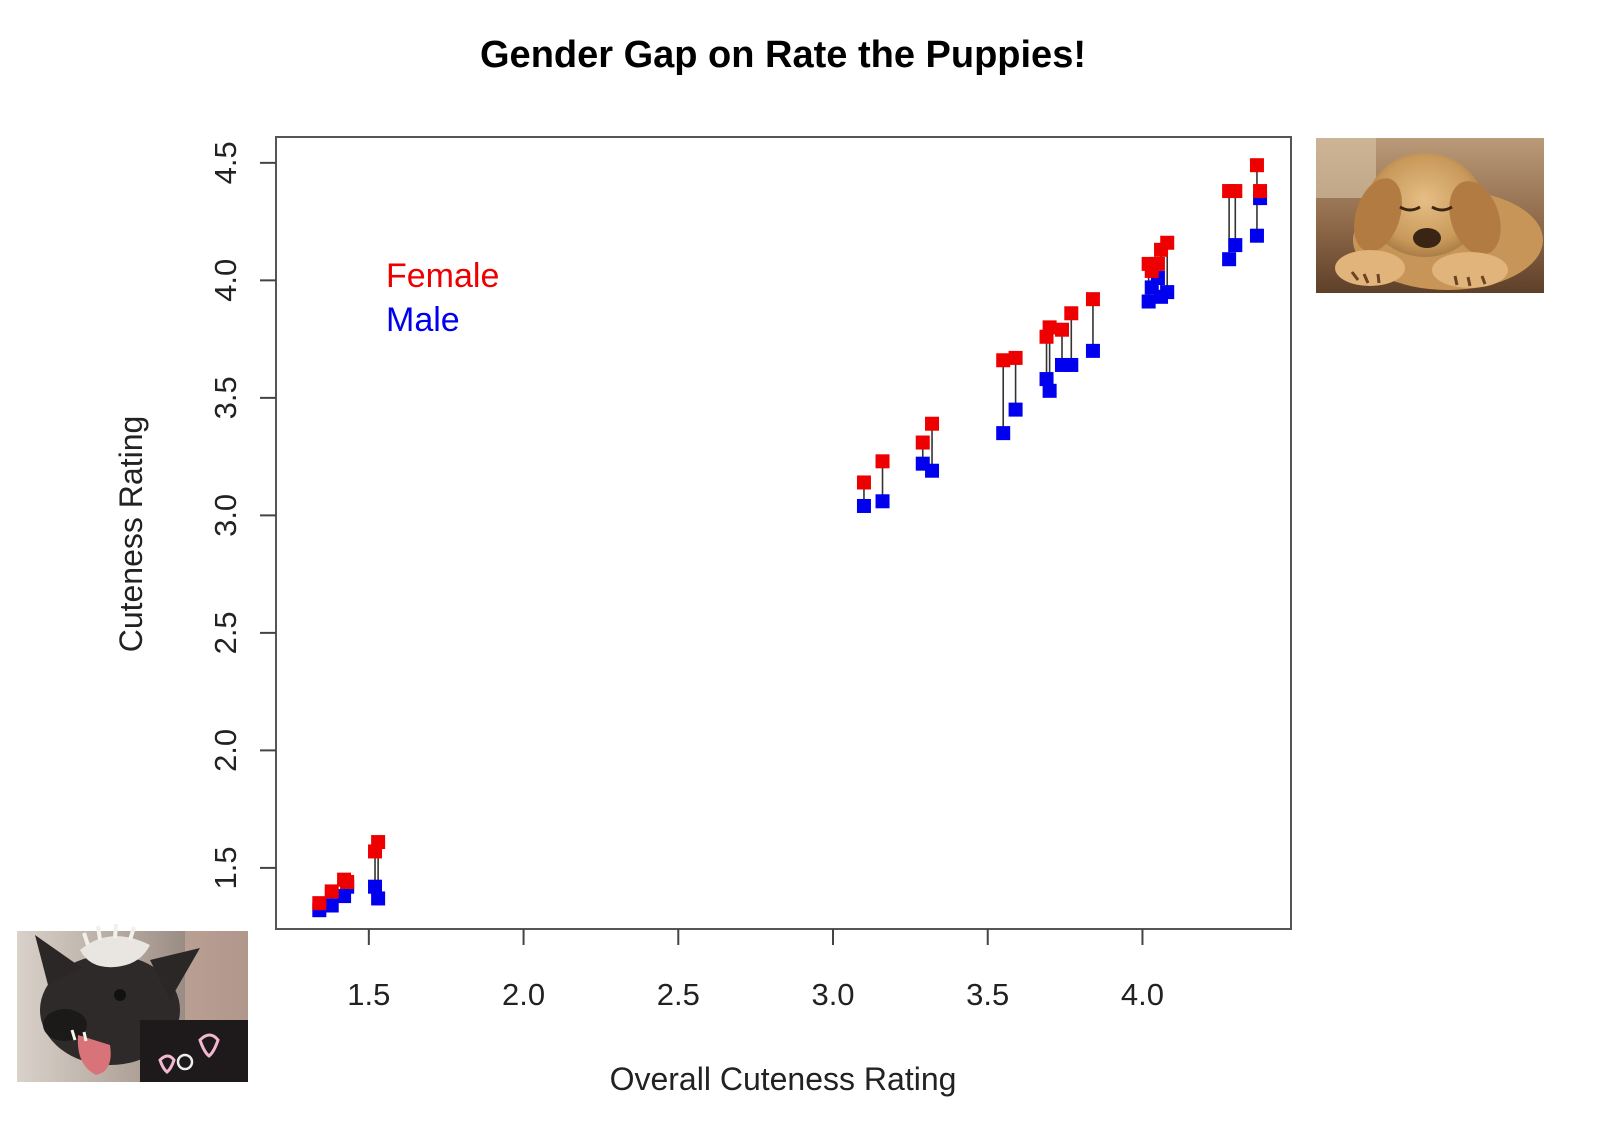 Image resolution: width=1600 pixels, height=1144 pixels. Describe the element at coordinates (783, 1079) in the screenshot. I see `x-axis-label: Overall Cuteness Rating` at that location.